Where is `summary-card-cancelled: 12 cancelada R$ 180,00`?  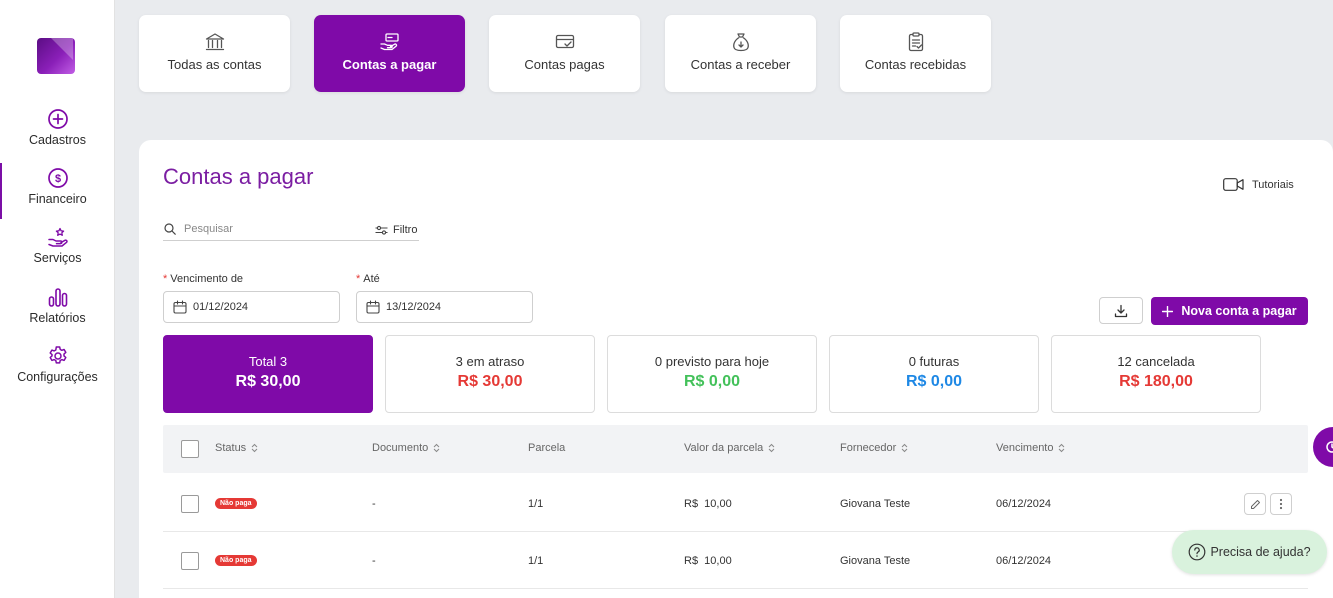
summary-card-cancelled: 12 cancelada R$ 180,00 is located at coordinates (1156, 374).